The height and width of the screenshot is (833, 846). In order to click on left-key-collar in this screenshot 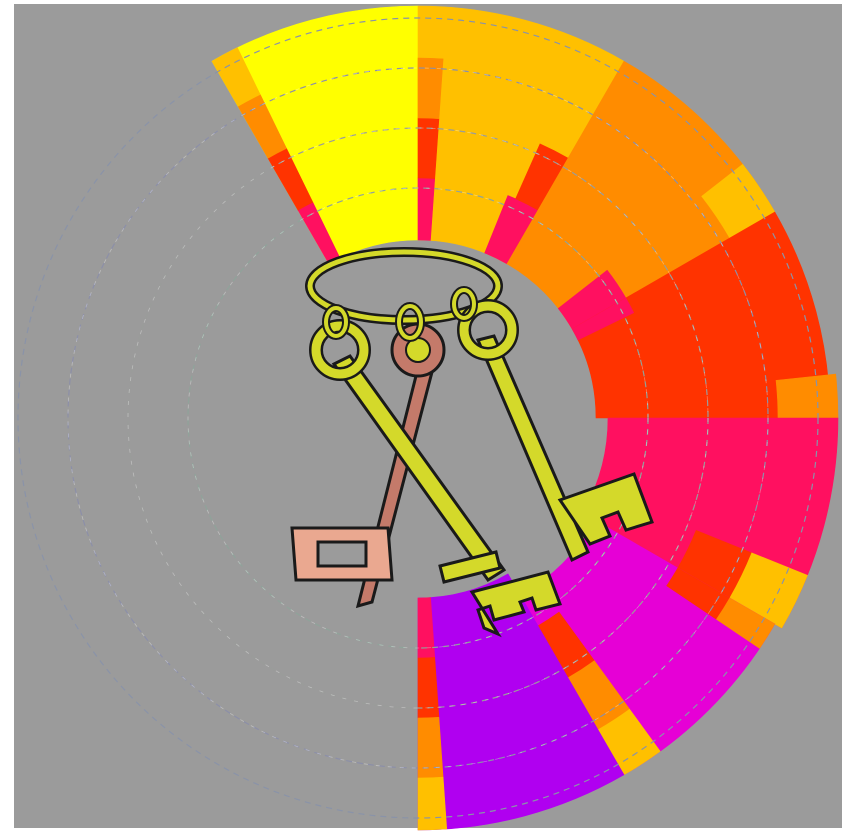, I will do `click(470, 567)`.